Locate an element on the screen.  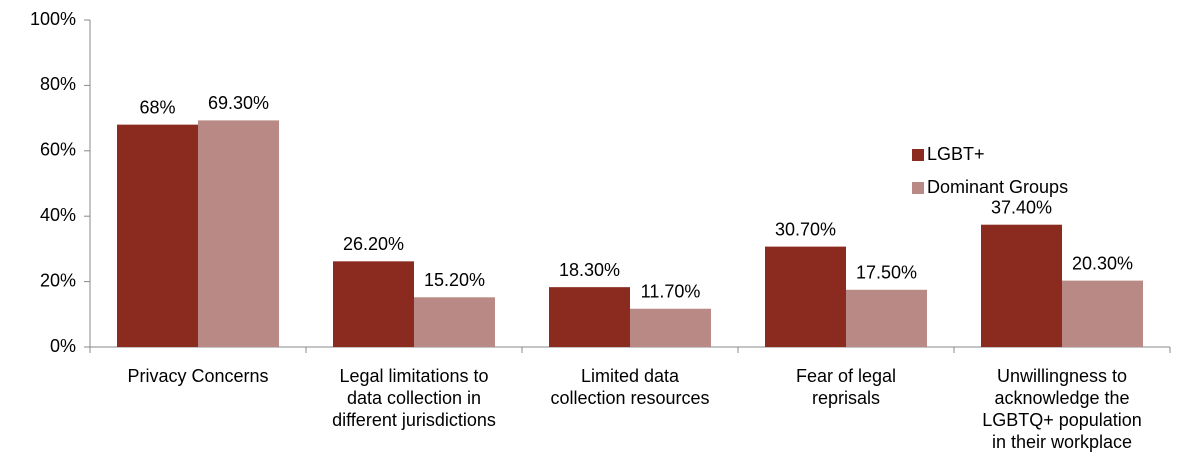
value-label: 26.20% is located at coordinates (373, 244).